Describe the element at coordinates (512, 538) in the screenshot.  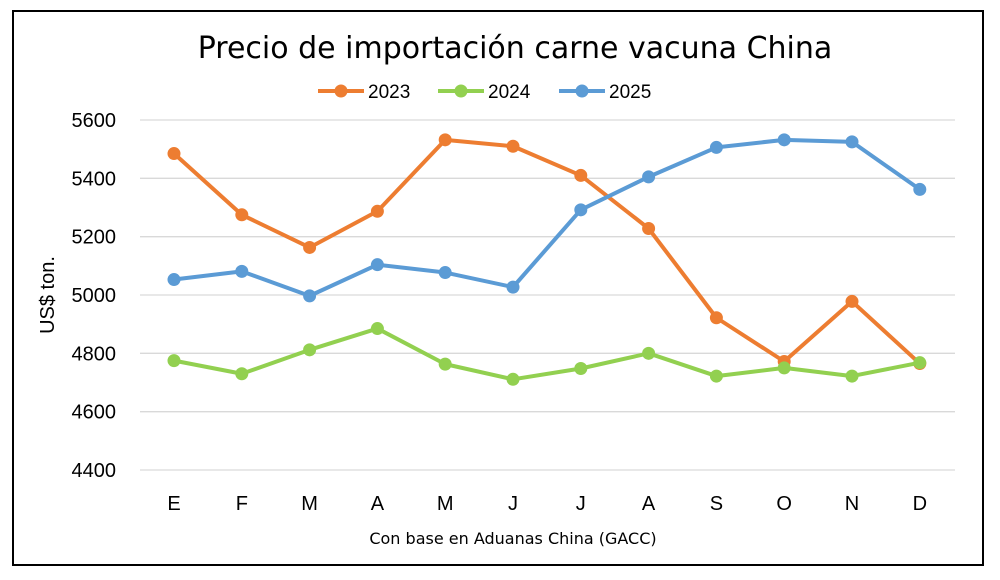
I see `x-axis-label: Con base en Aduanas China (GACC)` at that location.